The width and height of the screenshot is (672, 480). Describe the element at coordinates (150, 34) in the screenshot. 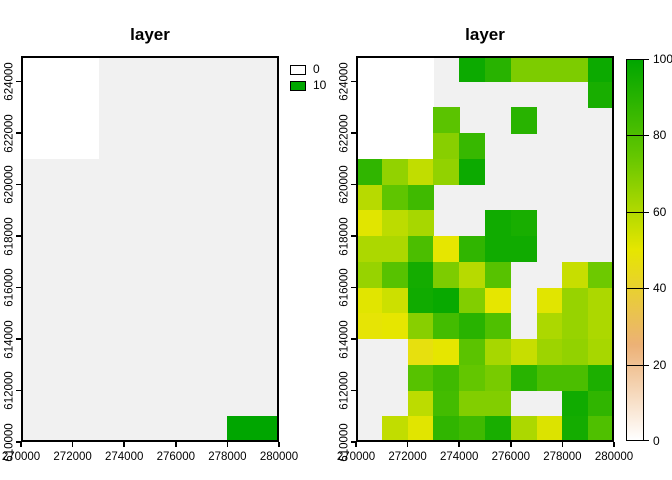

I see `left-plot-title: layer` at that location.